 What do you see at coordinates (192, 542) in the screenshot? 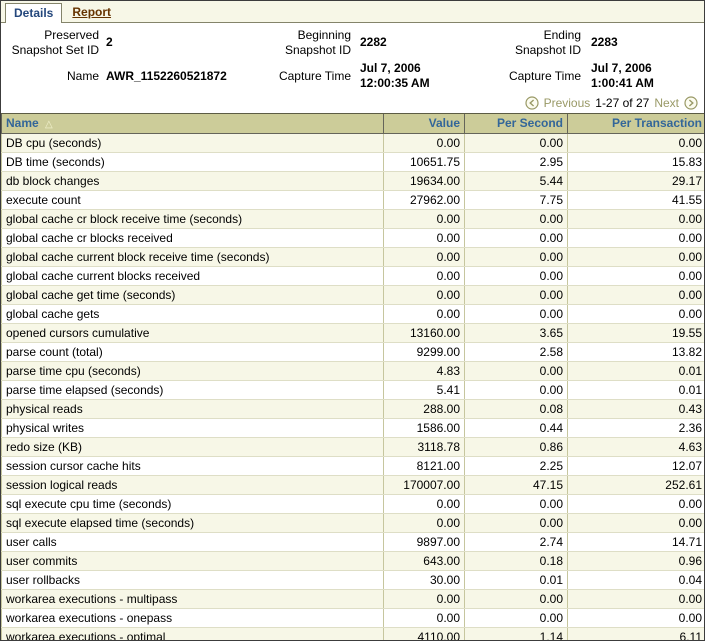
I see `stat-name-cell: user calls` at bounding box center [192, 542].